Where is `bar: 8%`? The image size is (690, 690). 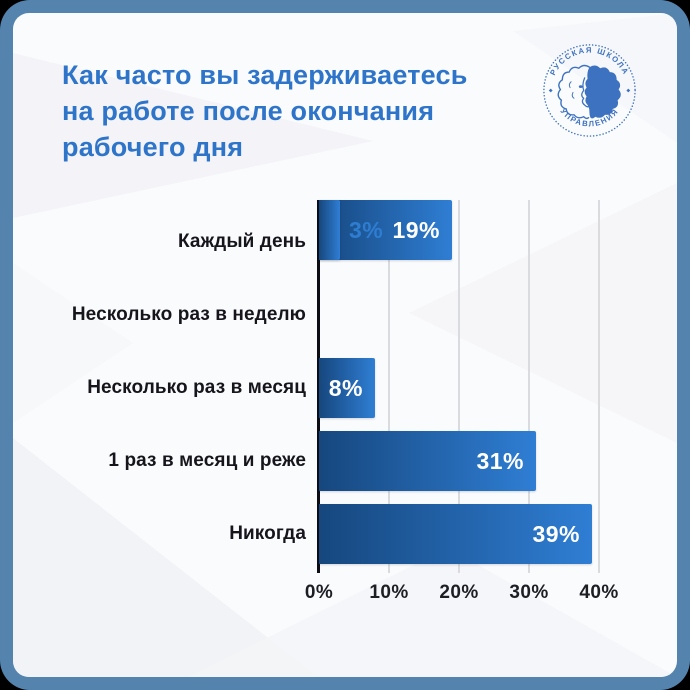 bar: 8% is located at coordinates (347, 388).